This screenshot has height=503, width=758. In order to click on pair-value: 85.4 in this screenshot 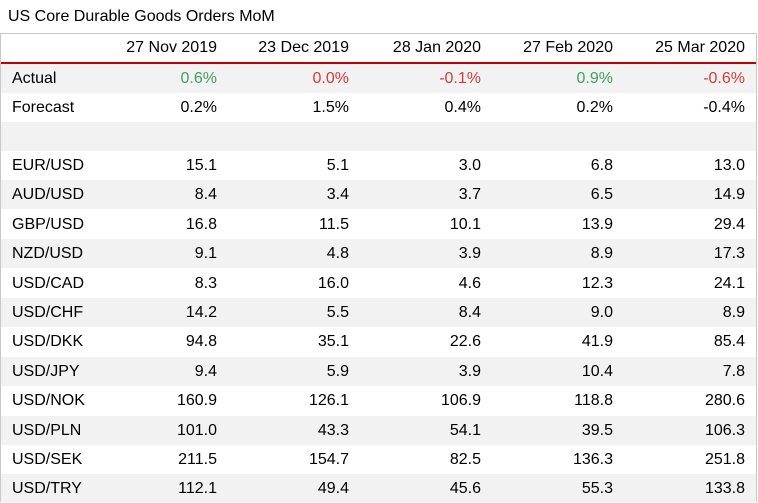, I will do `click(729, 341)`.